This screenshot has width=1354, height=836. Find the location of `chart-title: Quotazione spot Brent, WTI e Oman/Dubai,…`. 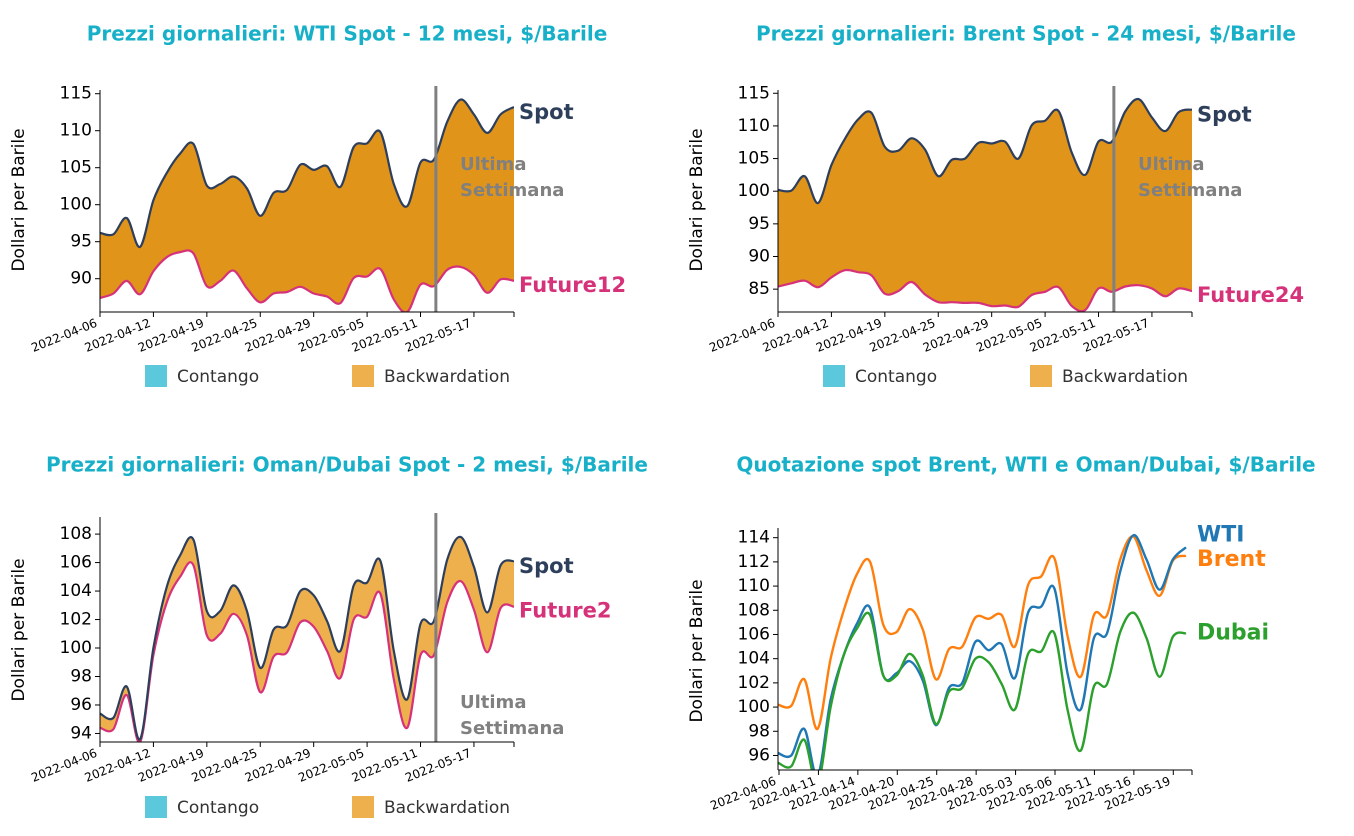

chart-title: Quotazione spot Brent, WTI e Oman/Dubai,… is located at coordinates (1025, 465).